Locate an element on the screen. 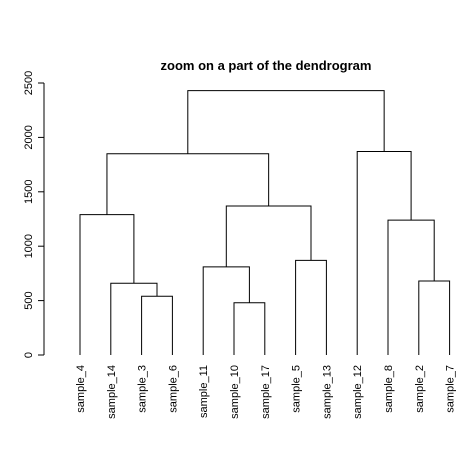 The width and height of the screenshot is (474, 474). y-tick-label: 0 is located at coordinates (29, 355).